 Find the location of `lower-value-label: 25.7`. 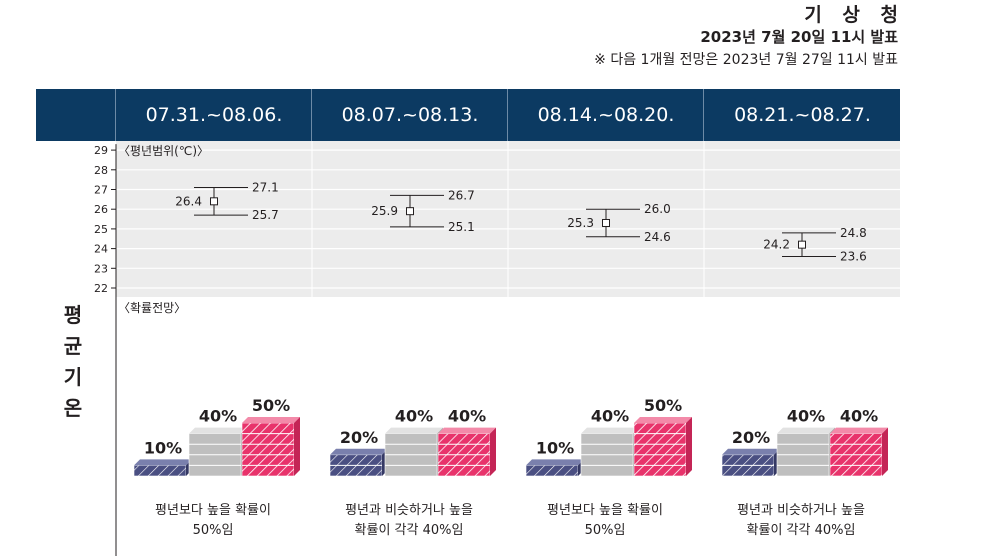

lower-value-label: 25.7 is located at coordinates (265, 215).